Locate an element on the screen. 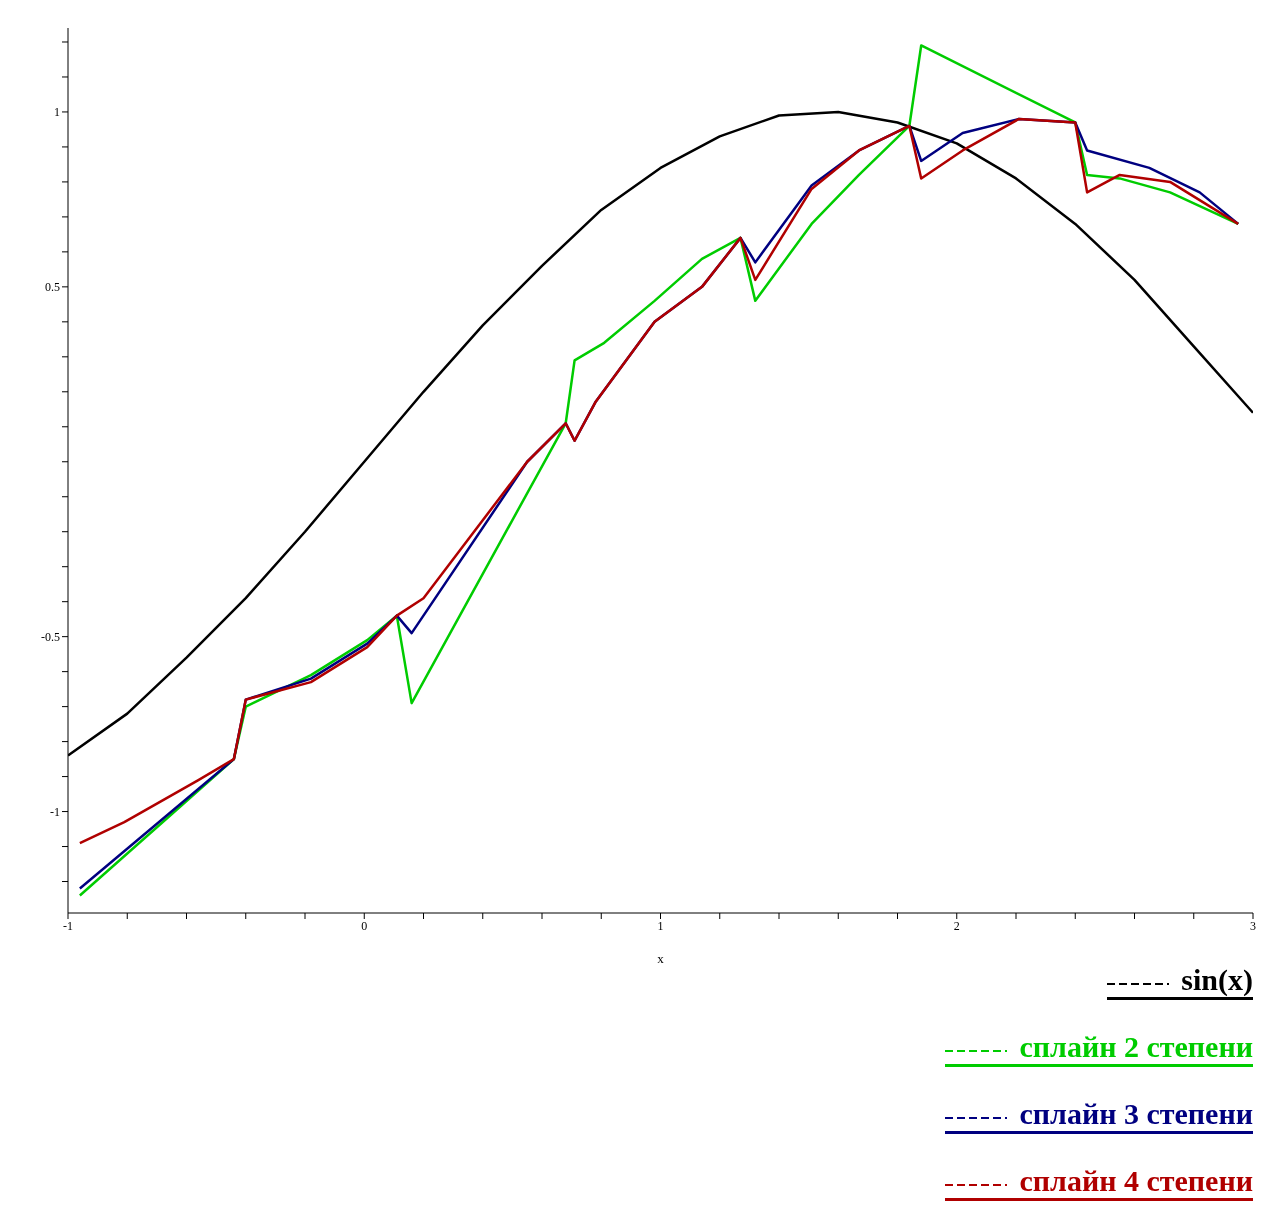  legend-label: сплайн 2 степени is located at coordinates (1136, 1047).